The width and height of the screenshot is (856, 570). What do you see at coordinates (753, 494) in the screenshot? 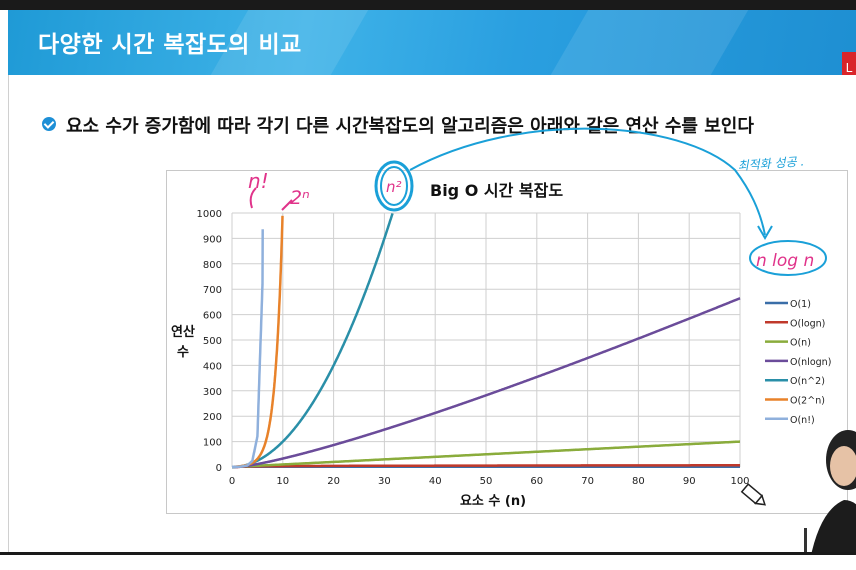
I see `pencil-cursor-icon` at bounding box center [753, 494].